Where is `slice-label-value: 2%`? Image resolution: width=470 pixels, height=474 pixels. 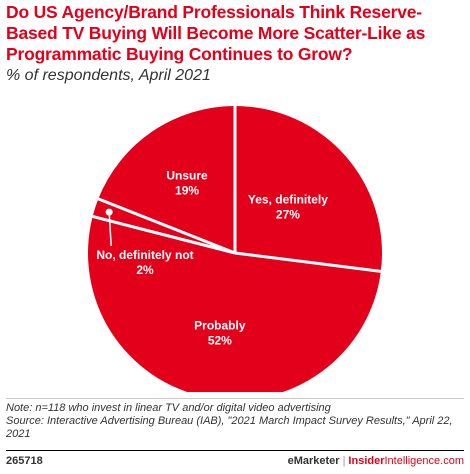
slice-label-value: 2% is located at coordinates (145, 270).